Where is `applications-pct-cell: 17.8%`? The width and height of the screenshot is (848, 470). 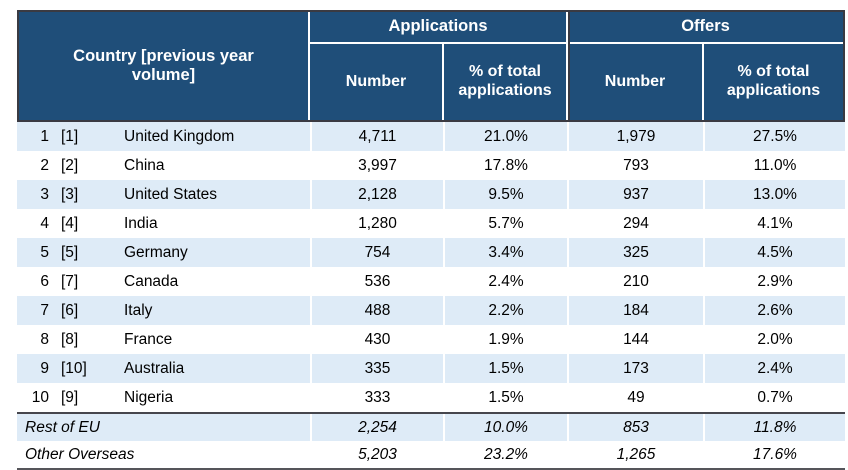
applications-pct-cell: 17.8% is located at coordinates (505, 165).